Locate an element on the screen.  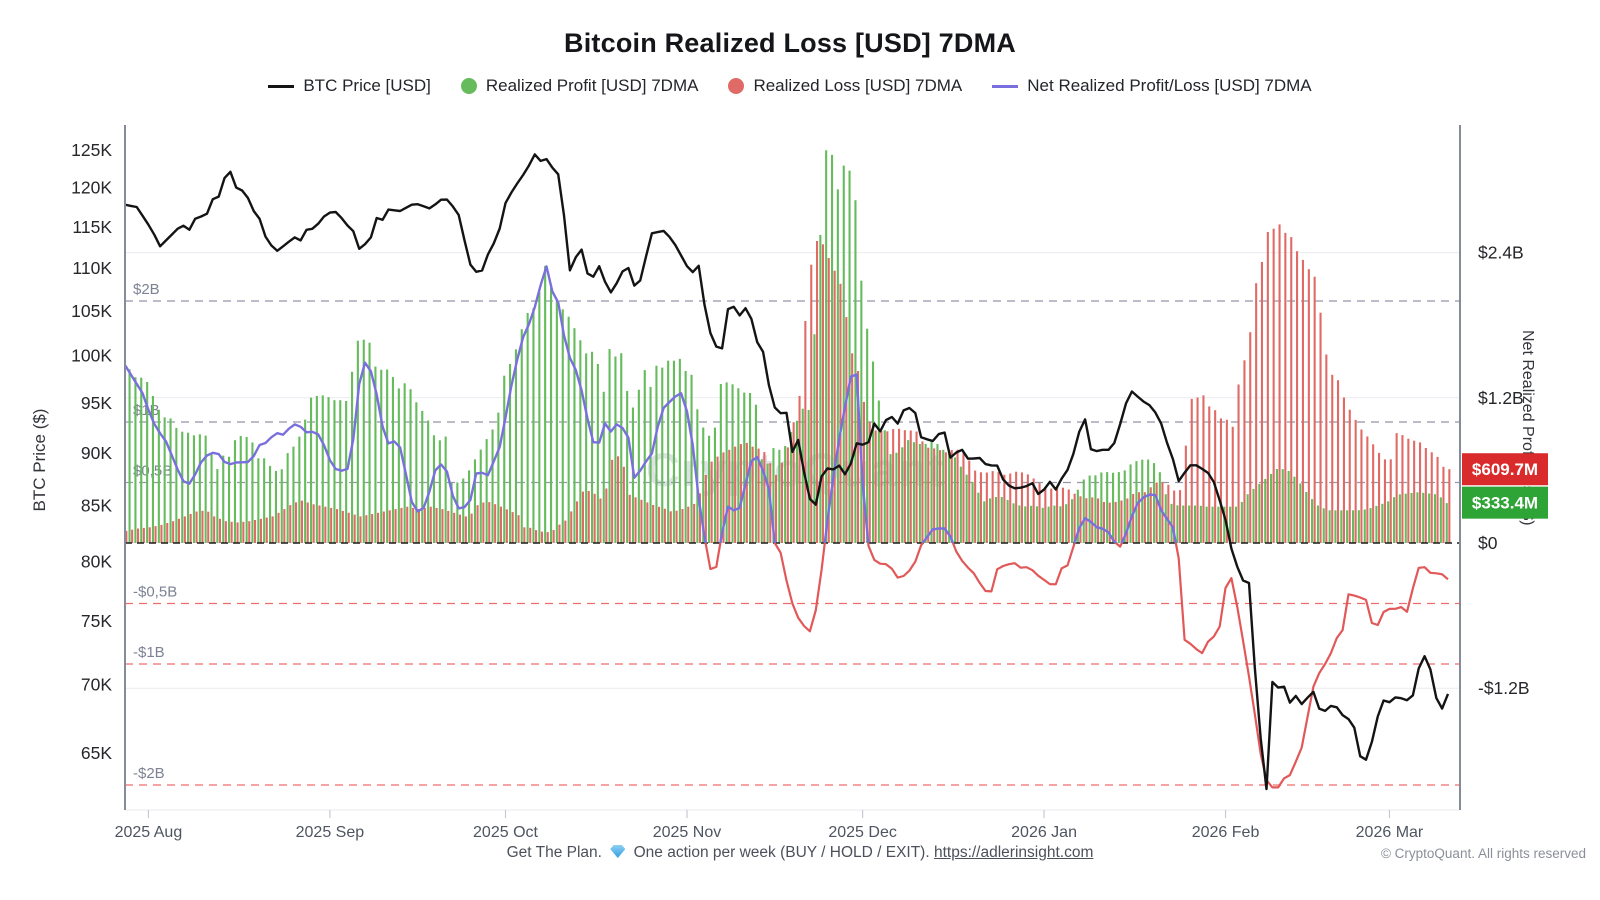
adlerinsight-link: https://adlerinsight.com is located at coordinates (1013, 852).